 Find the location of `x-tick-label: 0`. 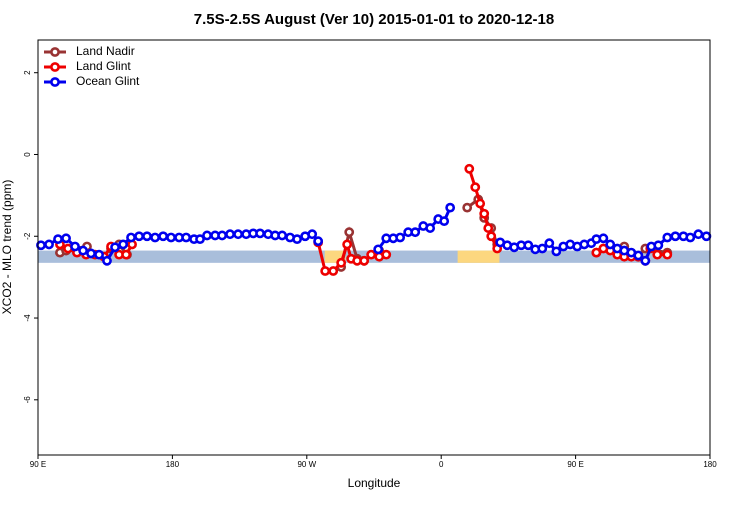

x-tick-label: 0 is located at coordinates (441, 464).